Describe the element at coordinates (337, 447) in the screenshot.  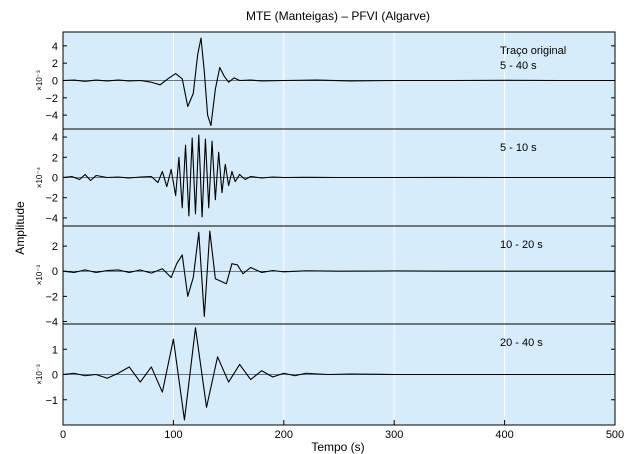
I see `x-axis-label: Tempo (s)` at that location.